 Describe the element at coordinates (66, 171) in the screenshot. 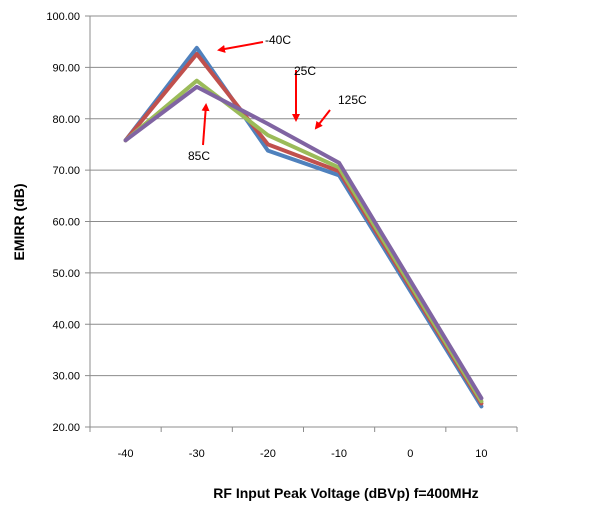

I see `y-tick-label: 70.00` at that location.